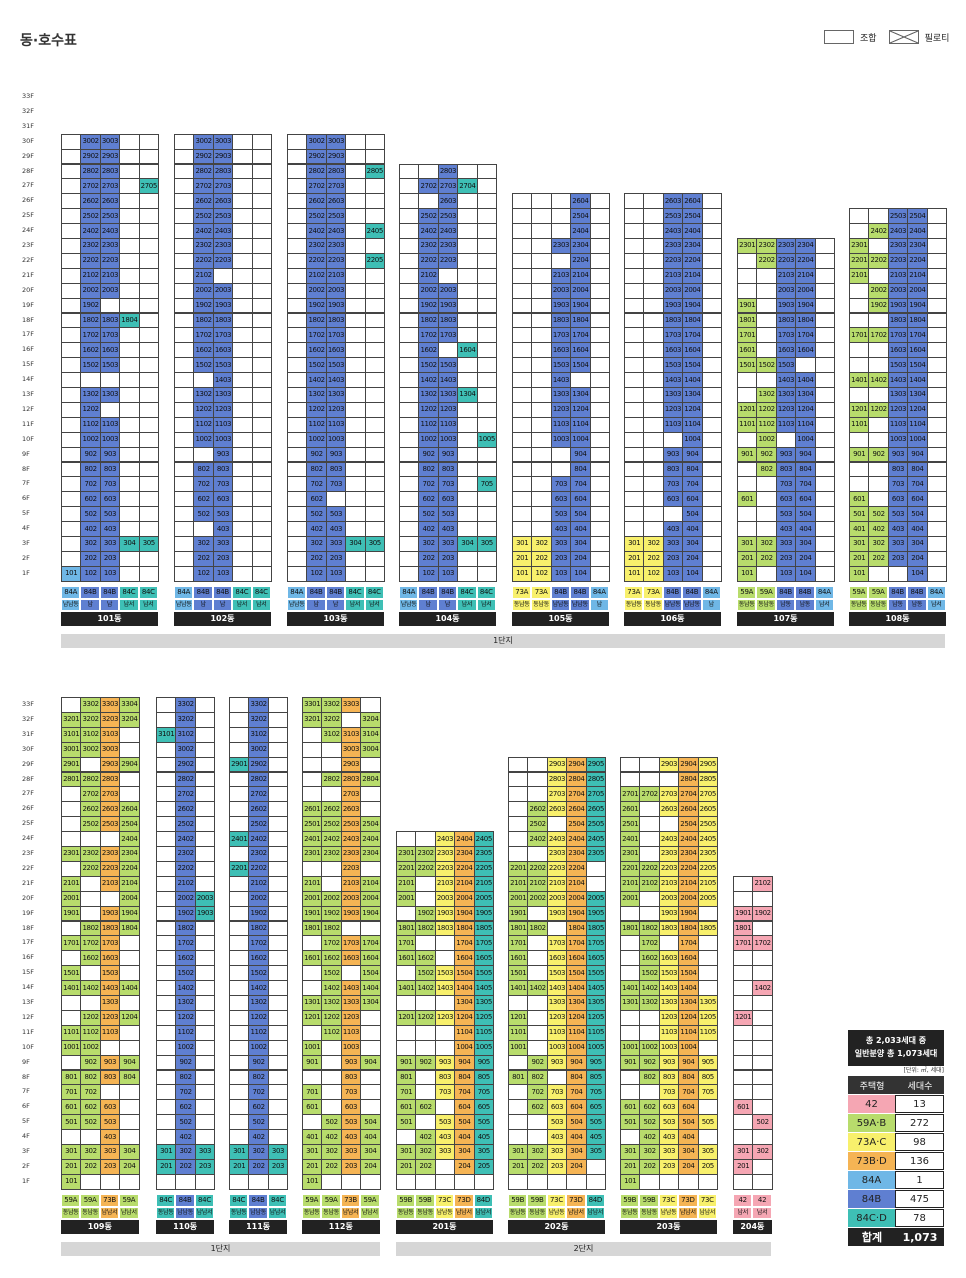  What do you see at coordinates (406, 854) in the screenshot?
I see `unit-cell: 2301` at bounding box center [406, 854].